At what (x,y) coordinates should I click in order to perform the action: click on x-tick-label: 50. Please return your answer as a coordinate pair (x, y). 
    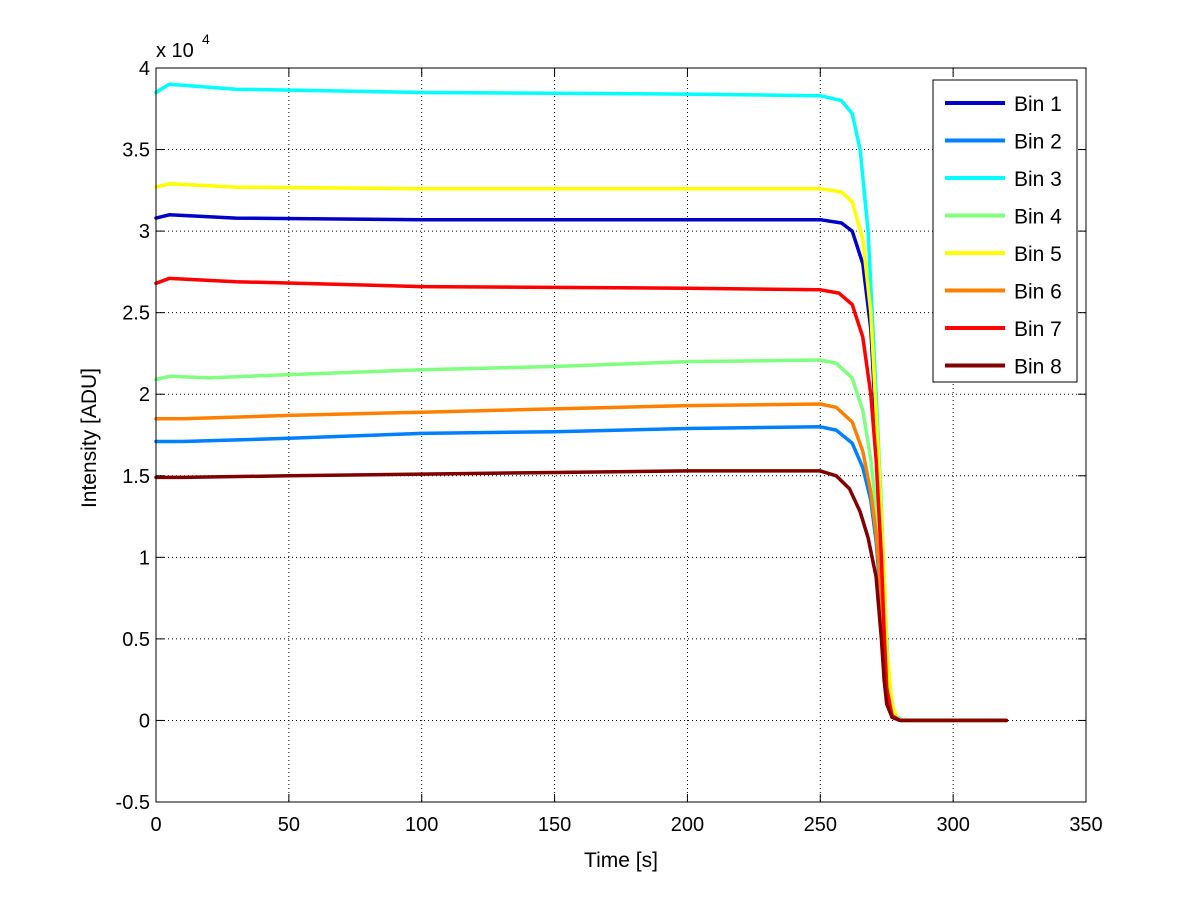
    Looking at the image, I should click on (289, 825).